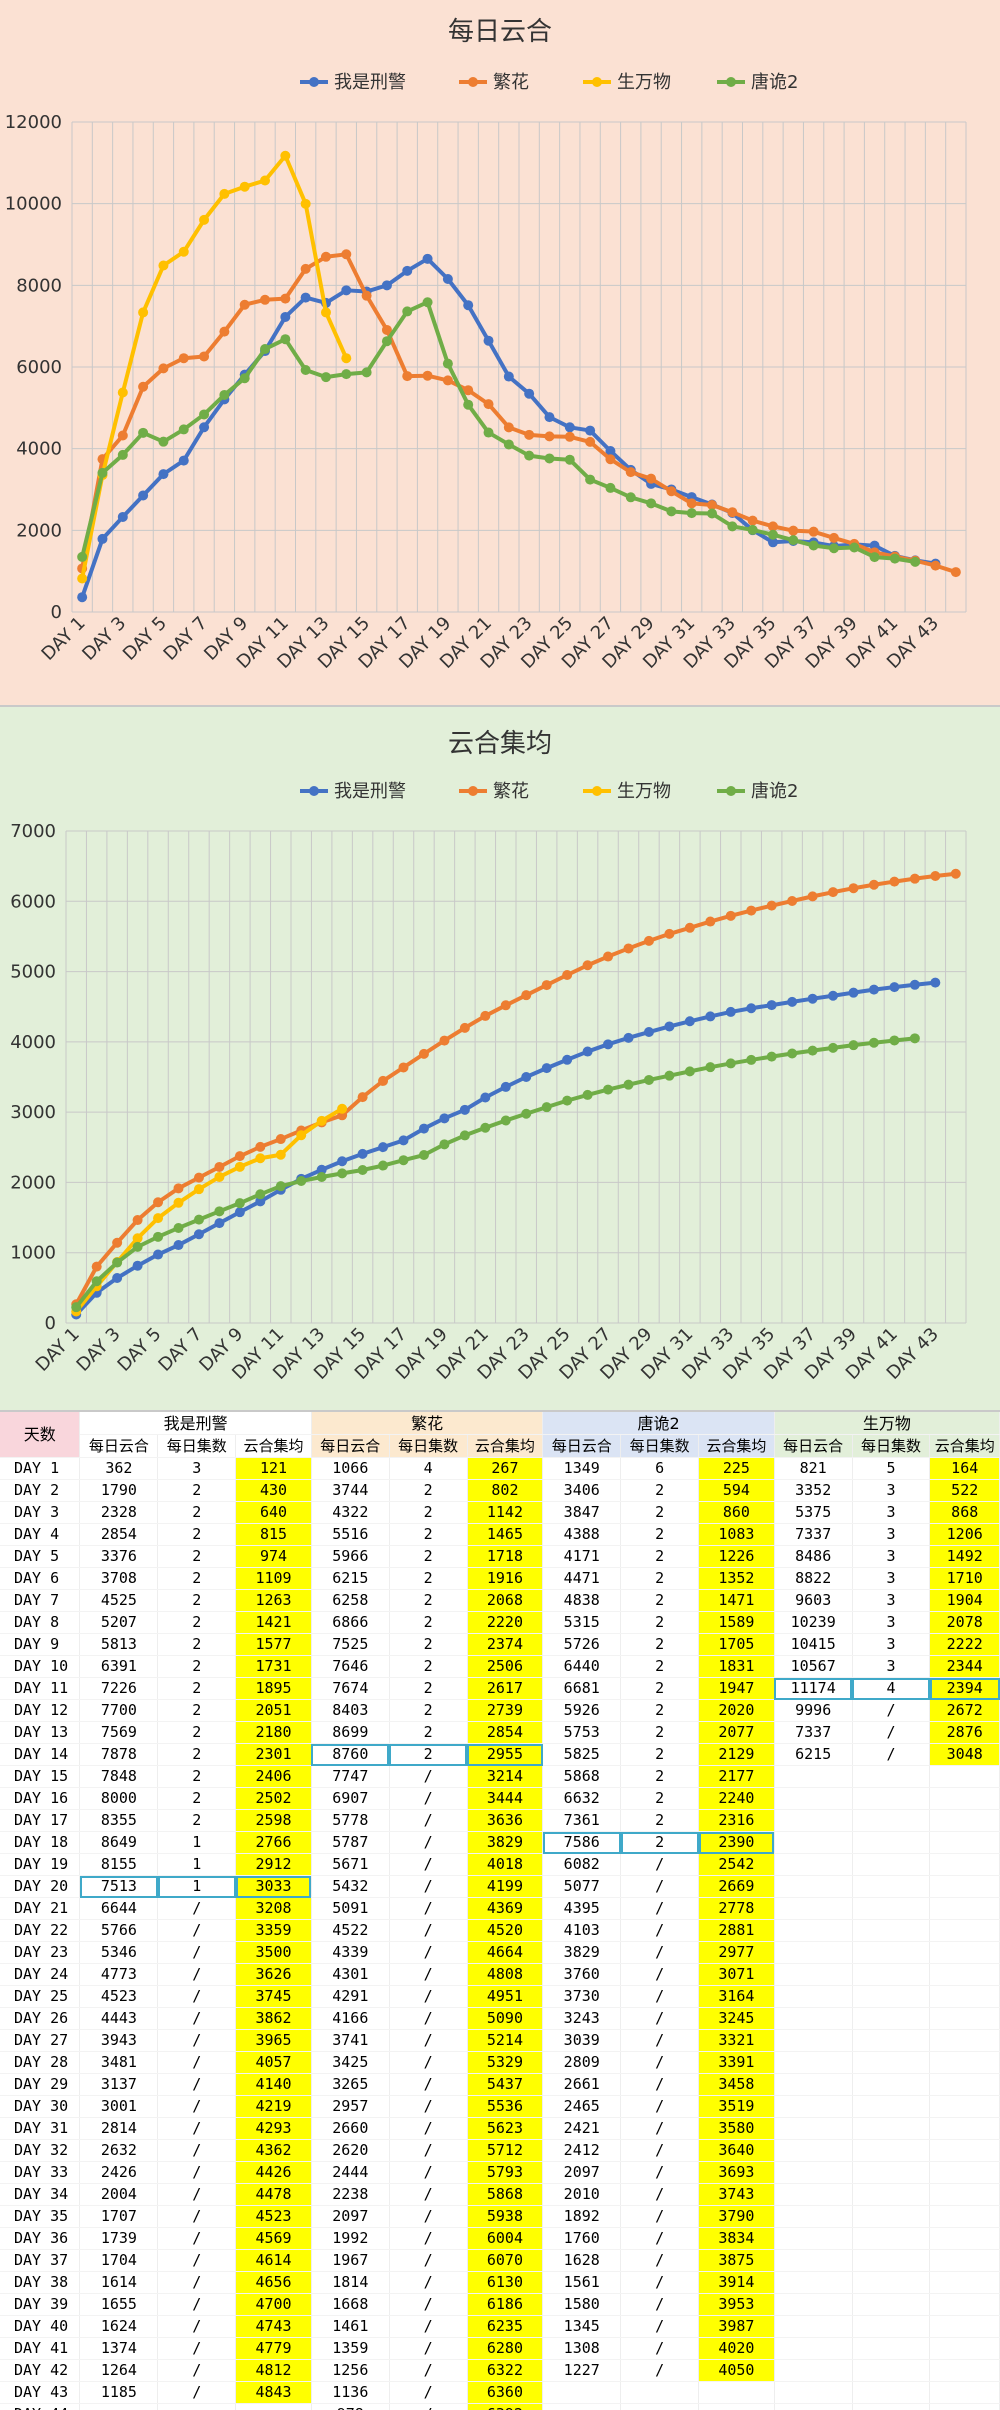  What do you see at coordinates (505, 2084) in the screenshot?
I see `table-cell: 5437` at bounding box center [505, 2084].